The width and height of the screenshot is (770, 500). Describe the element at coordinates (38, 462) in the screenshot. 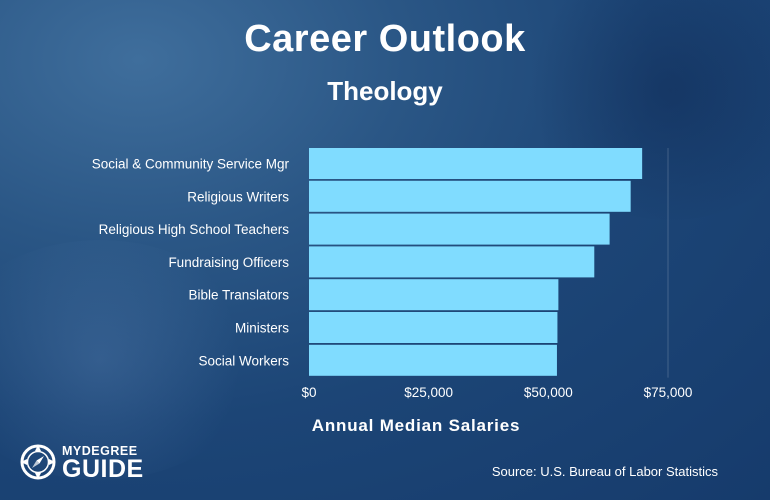

I see `compass-icon` at that location.